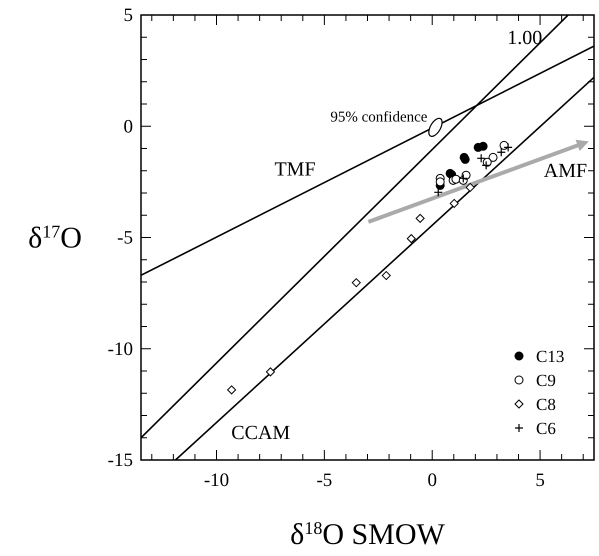 The width and height of the screenshot is (599, 556). What do you see at coordinates (546, 428) in the screenshot?
I see `legend-label: C6` at bounding box center [546, 428].